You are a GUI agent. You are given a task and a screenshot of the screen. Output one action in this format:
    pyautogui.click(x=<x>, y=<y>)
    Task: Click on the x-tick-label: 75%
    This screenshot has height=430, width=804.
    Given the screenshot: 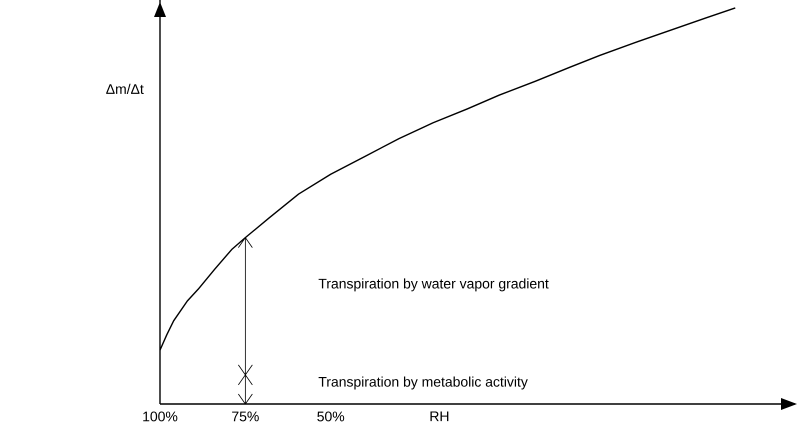 What is the action you would take?
    pyautogui.click(x=245, y=417)
    